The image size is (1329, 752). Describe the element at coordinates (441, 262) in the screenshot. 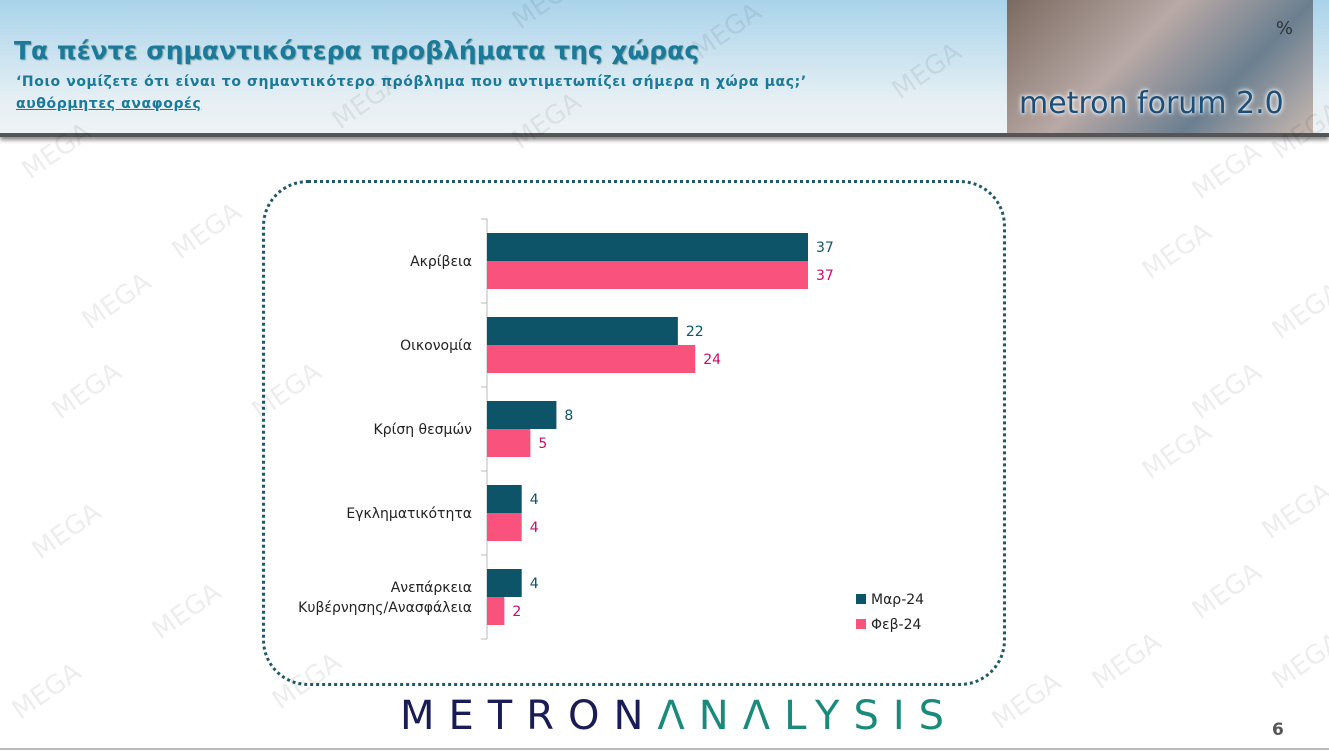

I see `category-label: Ακρίβεια` at that location.